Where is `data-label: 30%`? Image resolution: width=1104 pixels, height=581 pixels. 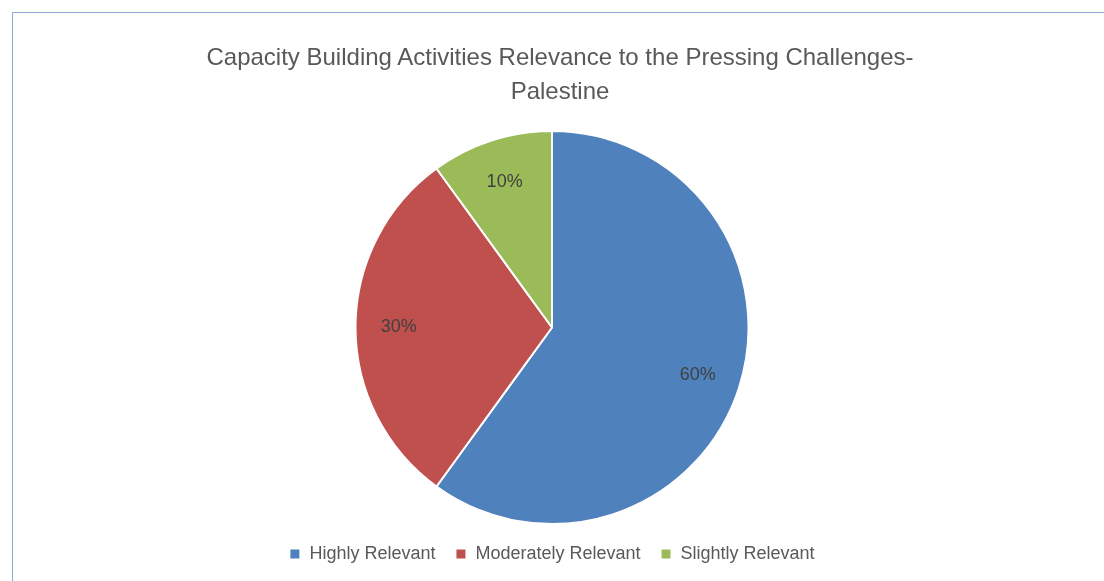 data-label: 30% is located at coordinates (398, 326).